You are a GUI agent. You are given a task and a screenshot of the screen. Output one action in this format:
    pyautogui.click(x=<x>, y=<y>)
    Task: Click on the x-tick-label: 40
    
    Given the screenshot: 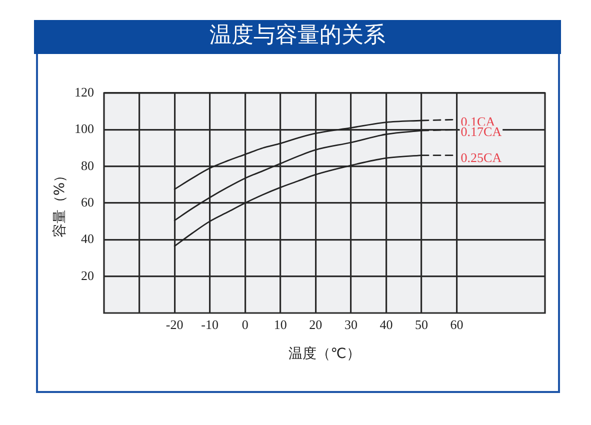 What is the action you would take?
    pyautogui.click(x=386, y=324)
    